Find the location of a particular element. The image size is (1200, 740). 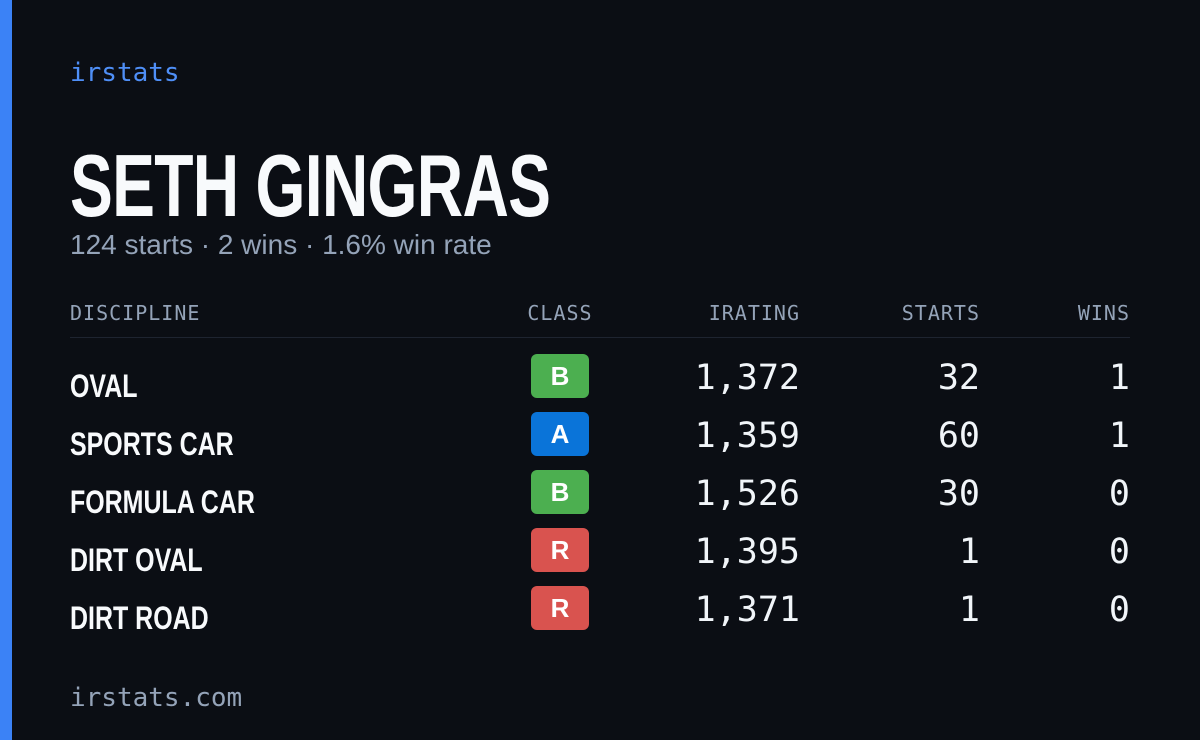

irating: 1,371 is located at coordinates (747, 610).